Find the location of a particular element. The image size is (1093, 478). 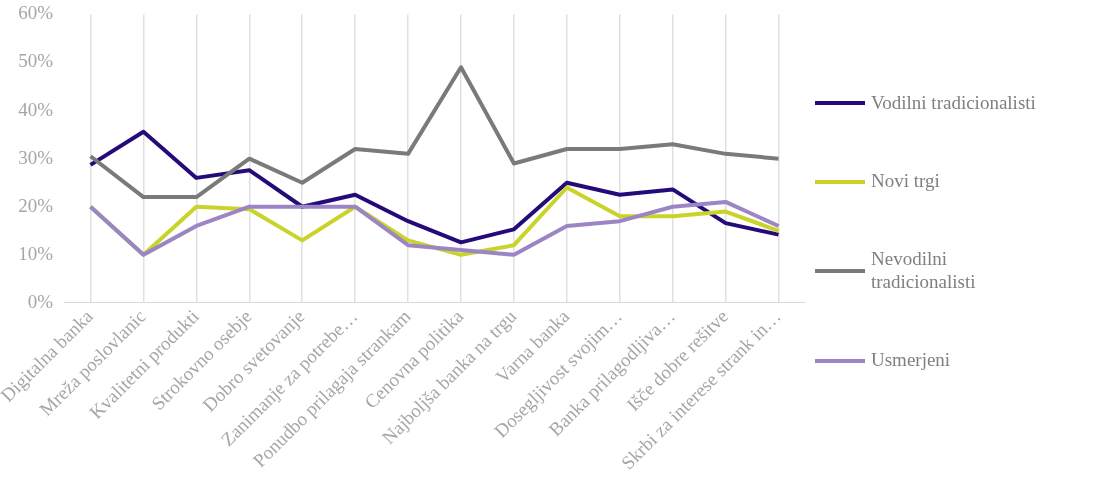

legend-label: Nevodilni tradicionalisti is located at coordinates (924, 271).